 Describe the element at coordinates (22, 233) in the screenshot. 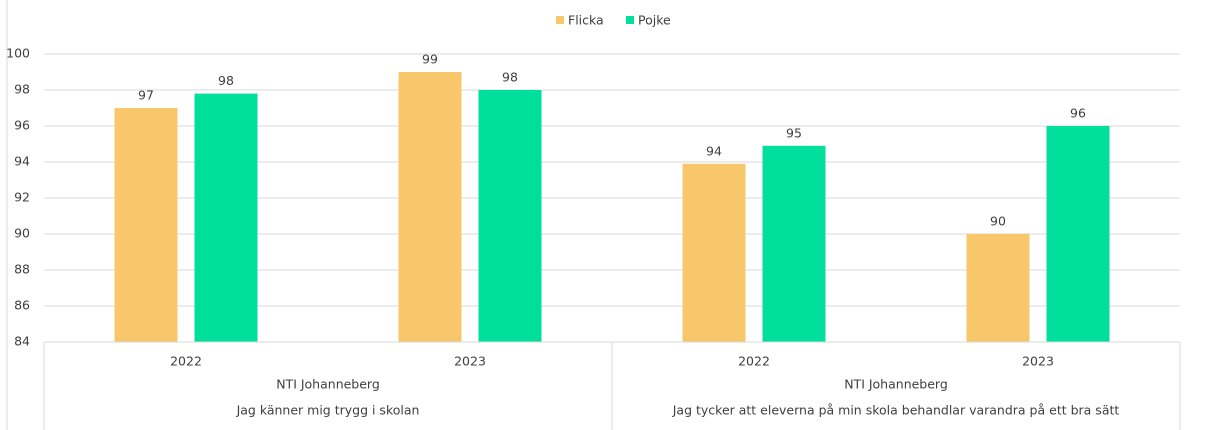

I see `y-tick-label: 90` at that location.